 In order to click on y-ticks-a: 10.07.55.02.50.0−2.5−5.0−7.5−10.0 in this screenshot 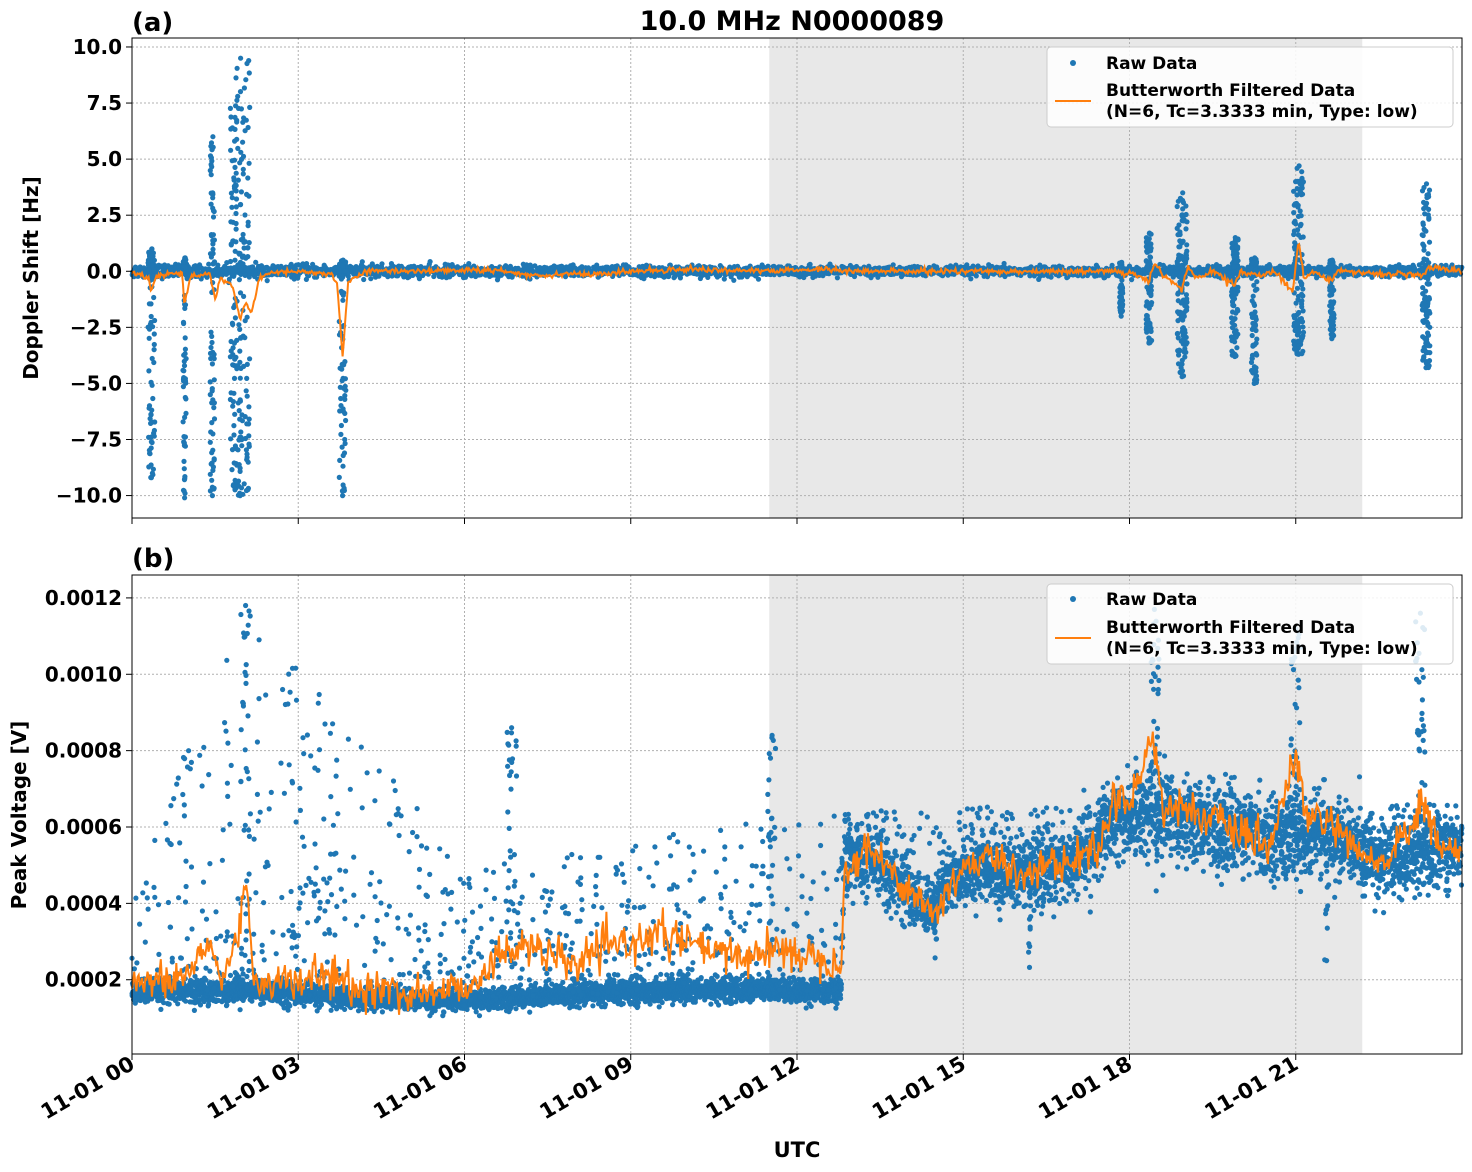, I will do `click(94, 271)`.